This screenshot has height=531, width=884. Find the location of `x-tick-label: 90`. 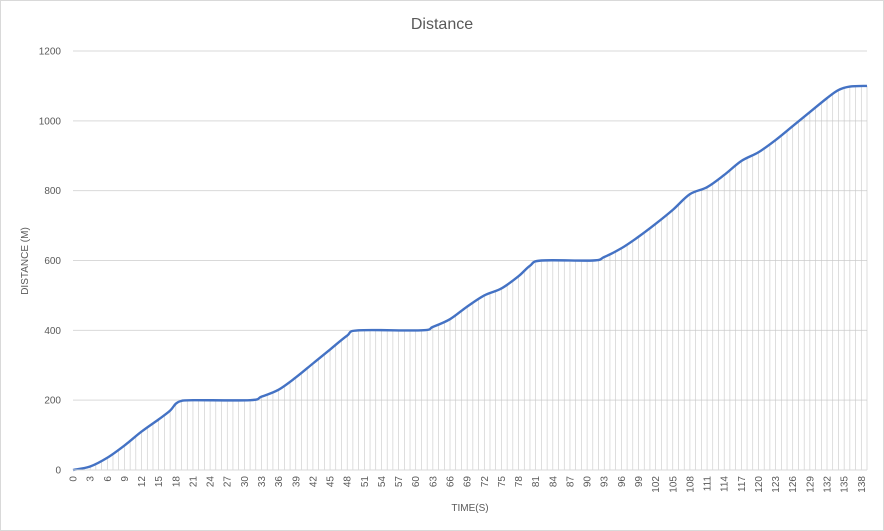

x-tick-label: 90 is located at coordinates (588, 482).